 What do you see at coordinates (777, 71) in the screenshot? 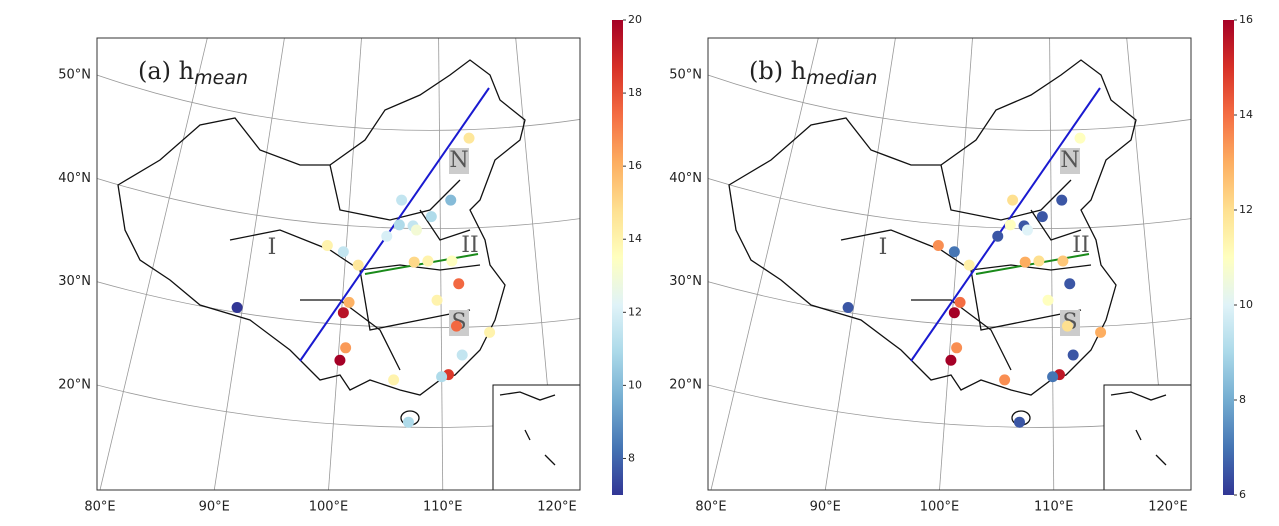
I see `title-text: (b) h` at bounding box center [777, 71].